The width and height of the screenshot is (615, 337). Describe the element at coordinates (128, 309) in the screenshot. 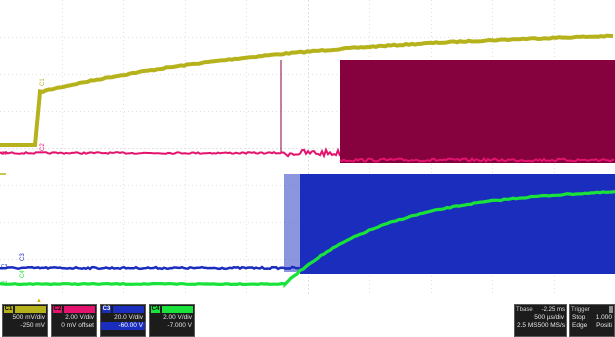

I see `channel-c3-coupling` at that location.